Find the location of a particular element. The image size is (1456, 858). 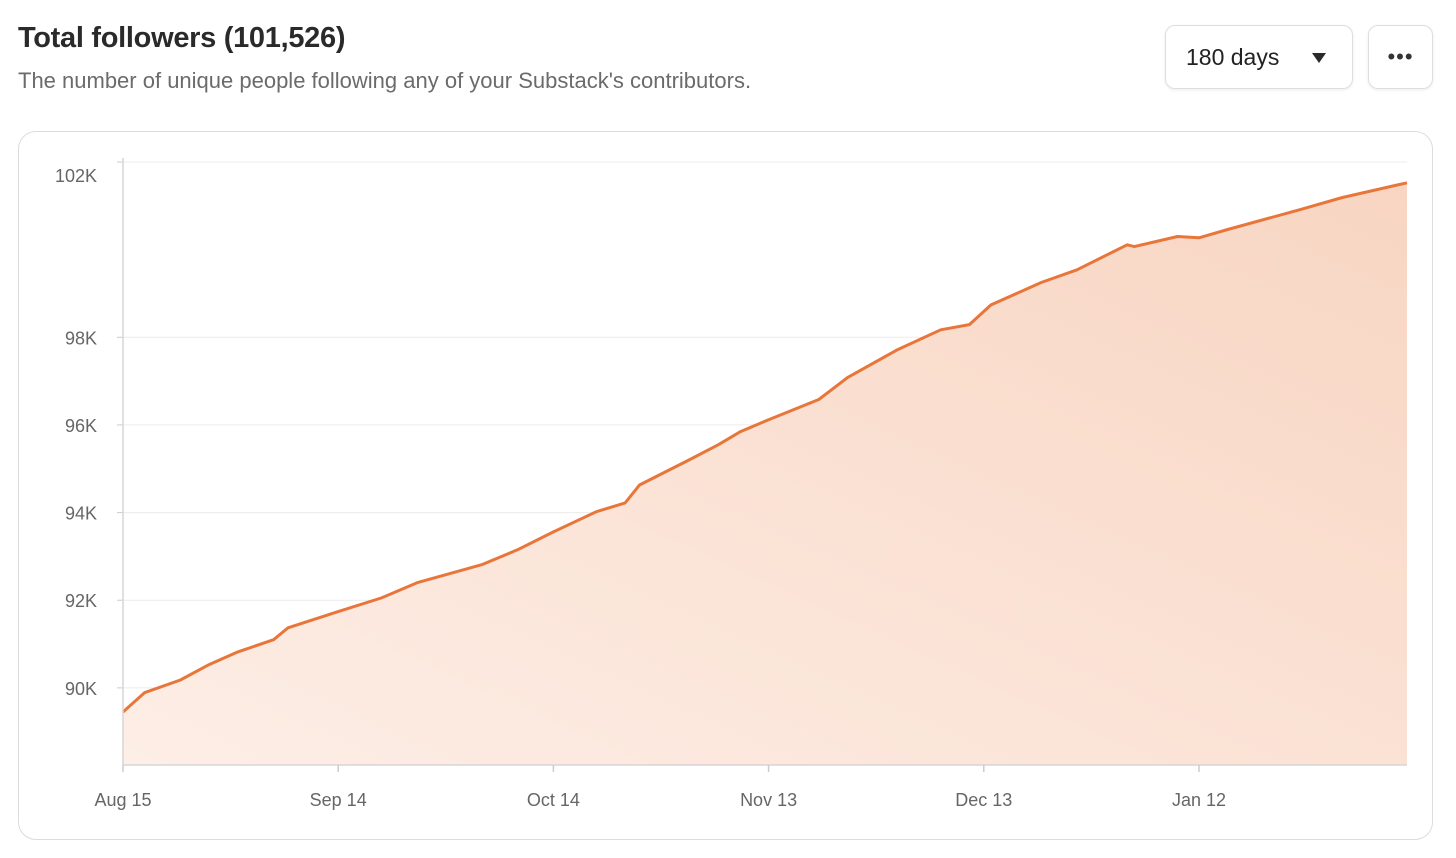

caret-down-icon is located at coordinates (1319, 58).